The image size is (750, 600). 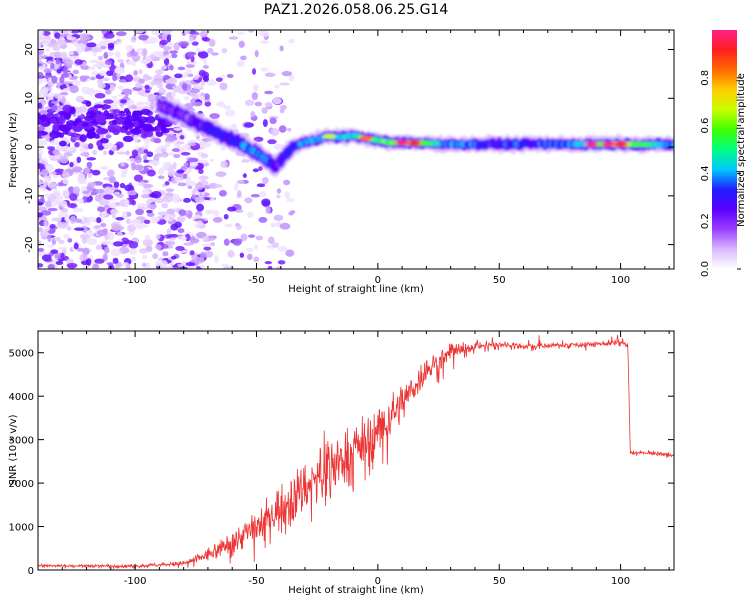 What do you see at coordinates (620, 581) in the screenshot?
I see `snr-x-tick-label: 100` at bounding box center [620, 581].